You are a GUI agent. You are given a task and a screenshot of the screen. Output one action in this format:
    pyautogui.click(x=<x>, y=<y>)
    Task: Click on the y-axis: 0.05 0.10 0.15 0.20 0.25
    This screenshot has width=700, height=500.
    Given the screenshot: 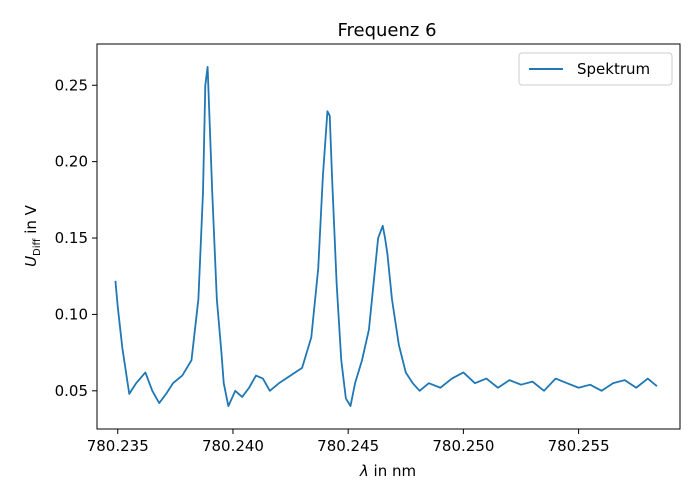 What is the action you would take?
    pyautogui.click(x=76, y=238)
    